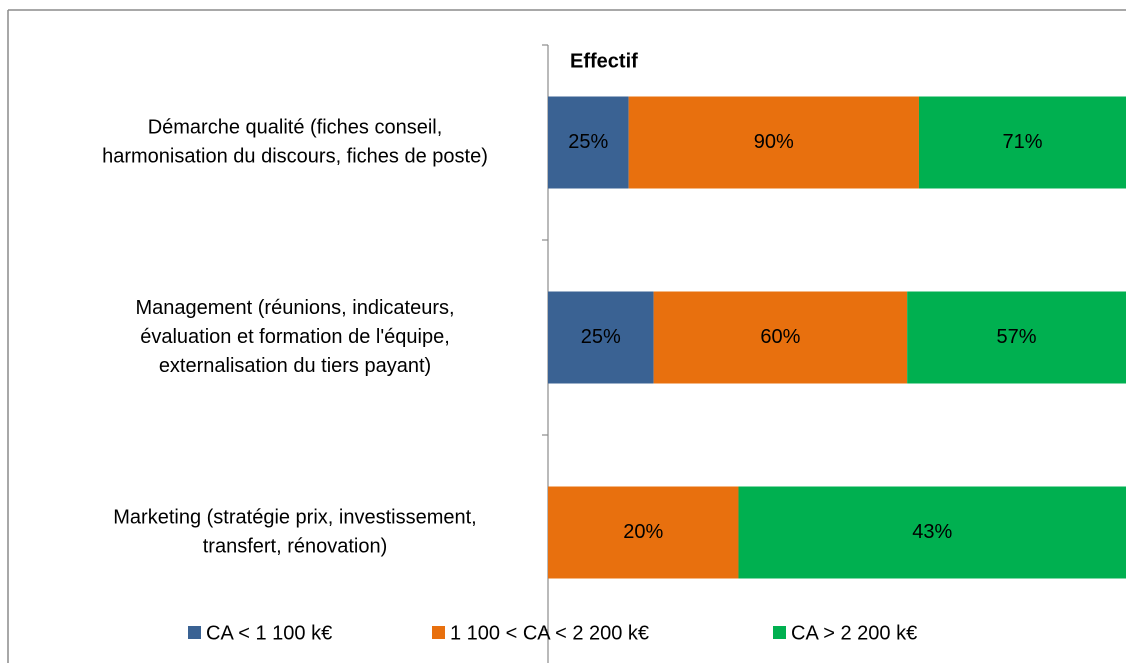  Describe the element at coordinates (295, 546) in the screenshot. I see `category-label: transfert, rénovation)` at that location.